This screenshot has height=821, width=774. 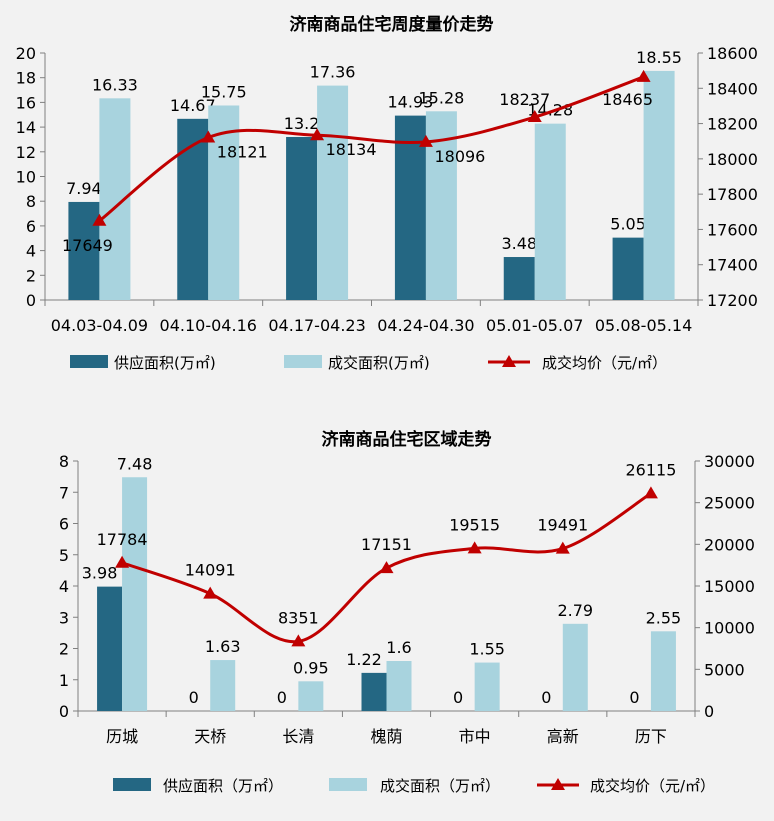 What do you see at coordinates (650, 469) in the screenshot?
I see `price-data-label: 26115` at bounding box center [650, 469].